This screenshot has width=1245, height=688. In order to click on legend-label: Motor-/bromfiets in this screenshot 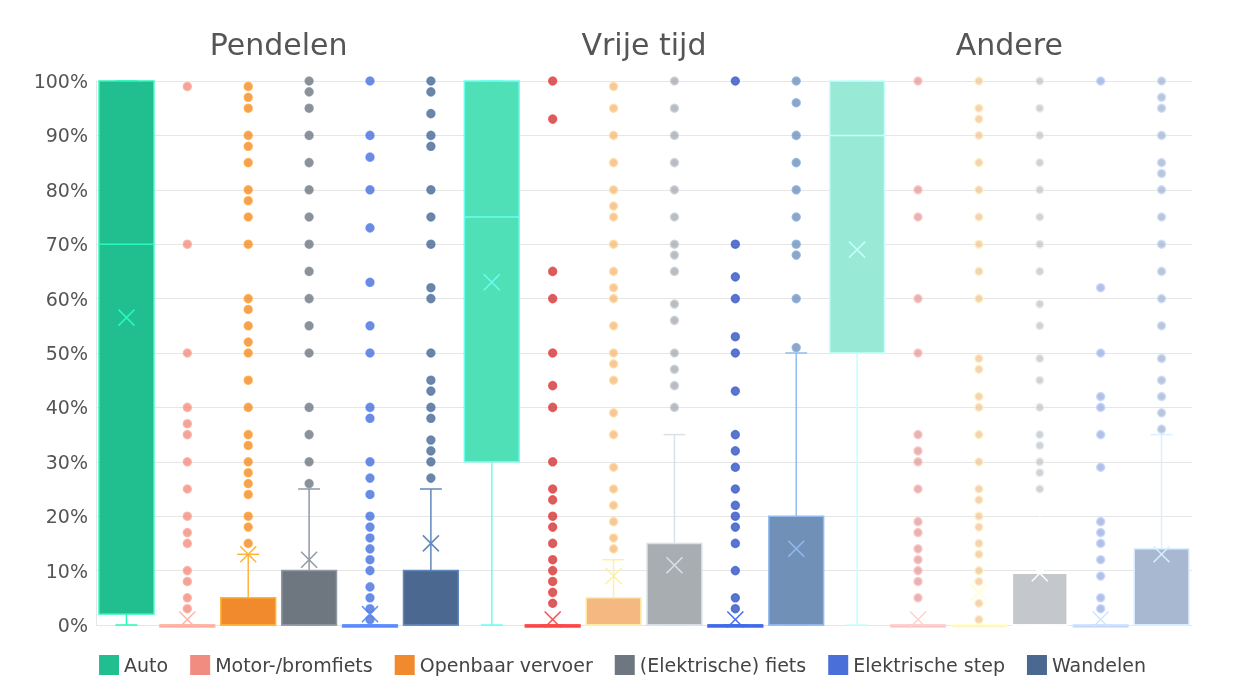, I will do `click(294, 665)`.